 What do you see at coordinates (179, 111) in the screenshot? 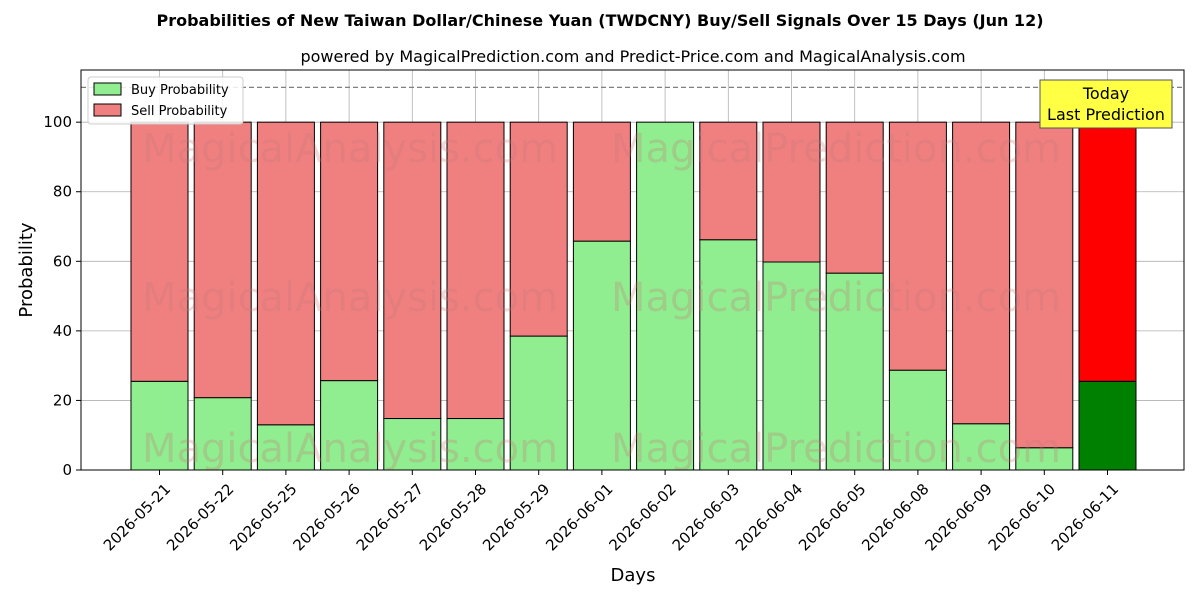
I see `legend-label-sell: Sell Probability` at bounding box center [179, 111].